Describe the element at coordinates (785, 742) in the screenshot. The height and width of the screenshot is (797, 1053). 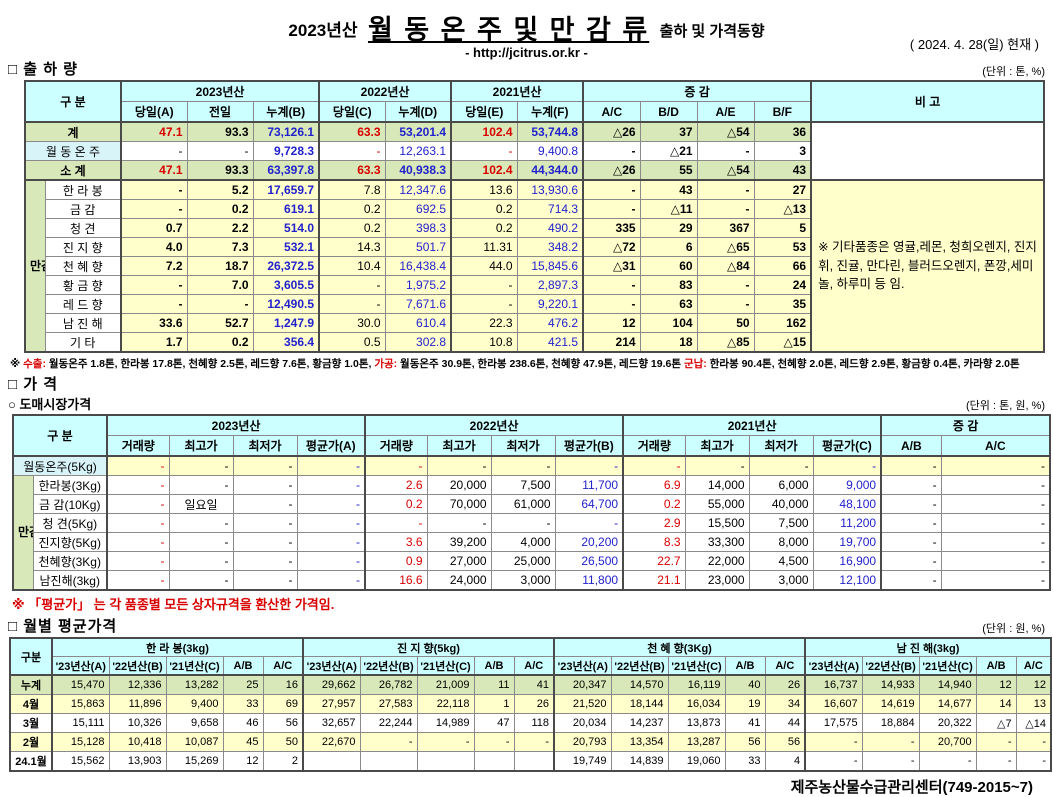
I see `cell-value: 56` at that location.